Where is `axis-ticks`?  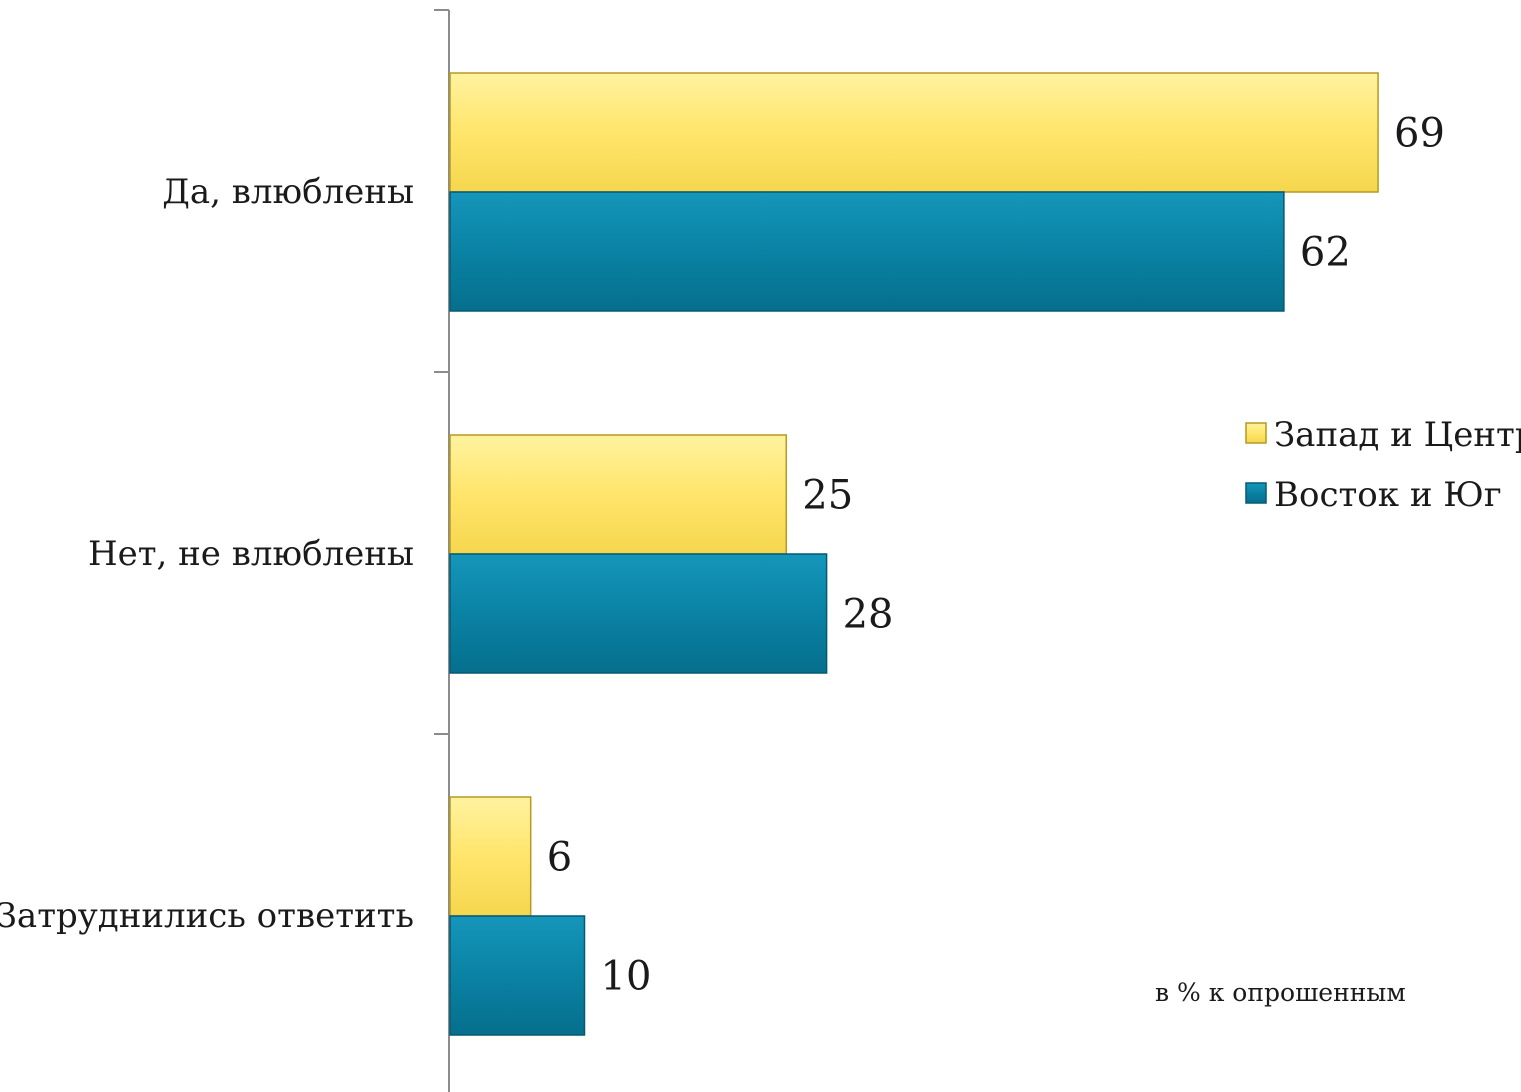 axis-ticks is located at coordinates (441, 372).